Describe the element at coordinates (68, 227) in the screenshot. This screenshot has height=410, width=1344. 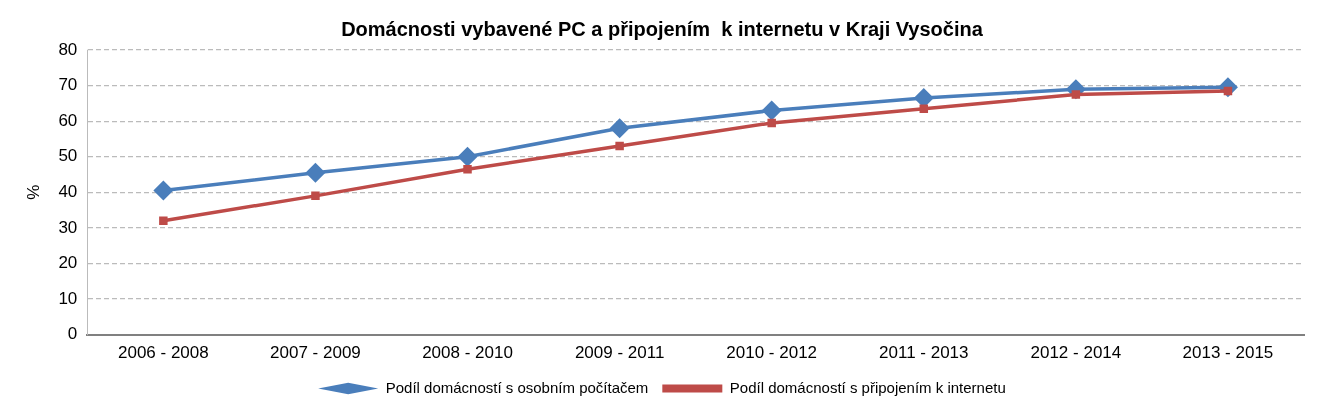
I see `y-tick-label: 30` at that location.